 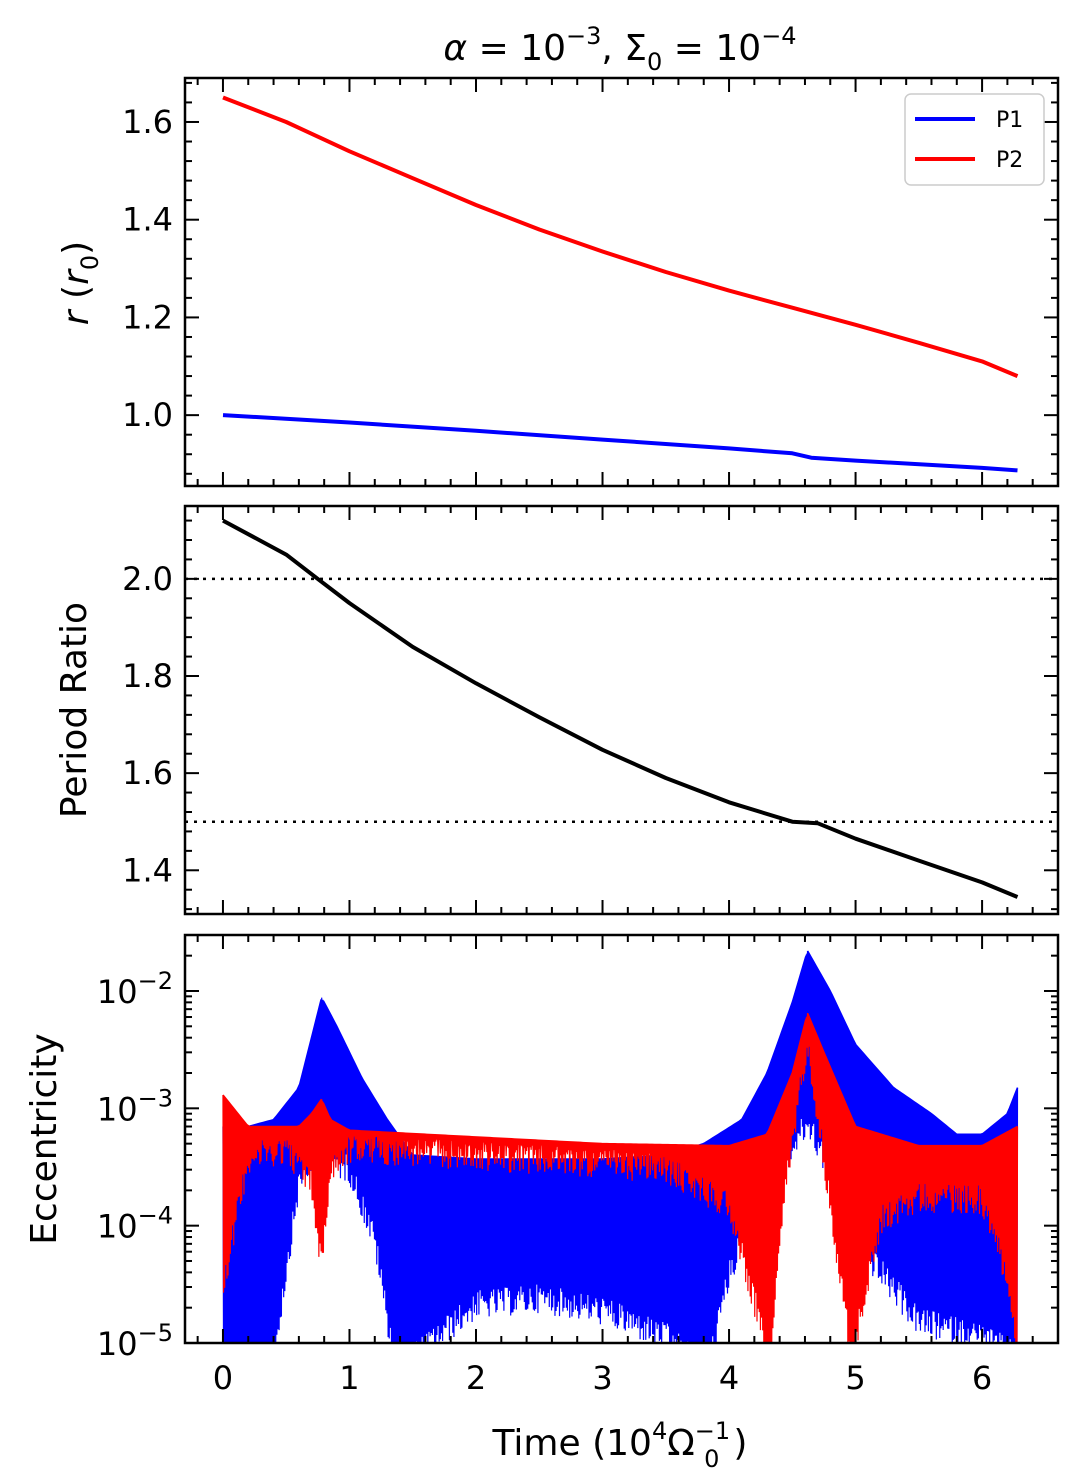 I want to click on y-tick-label: 10⁻⁵, so click(x=135, y=1341).